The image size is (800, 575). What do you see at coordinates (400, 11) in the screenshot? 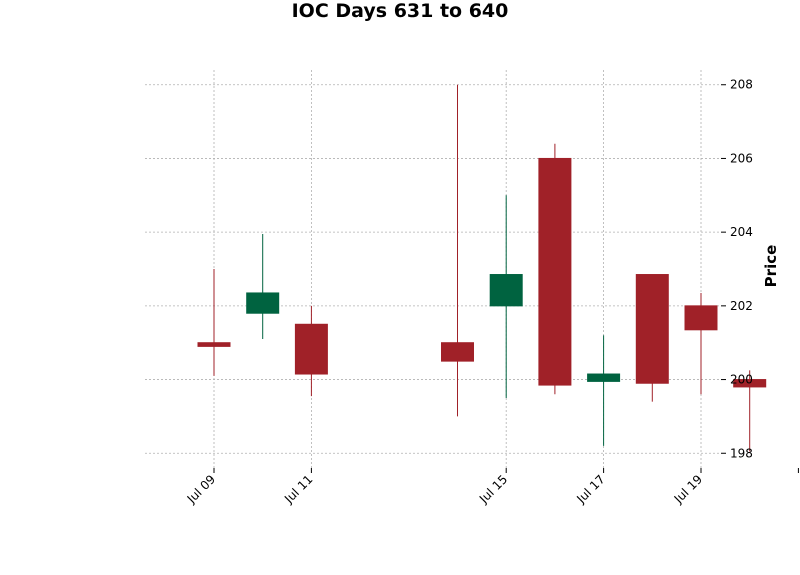
I see `chart-title: IOC Days 631 to 640` at bounding box center [400, 11].